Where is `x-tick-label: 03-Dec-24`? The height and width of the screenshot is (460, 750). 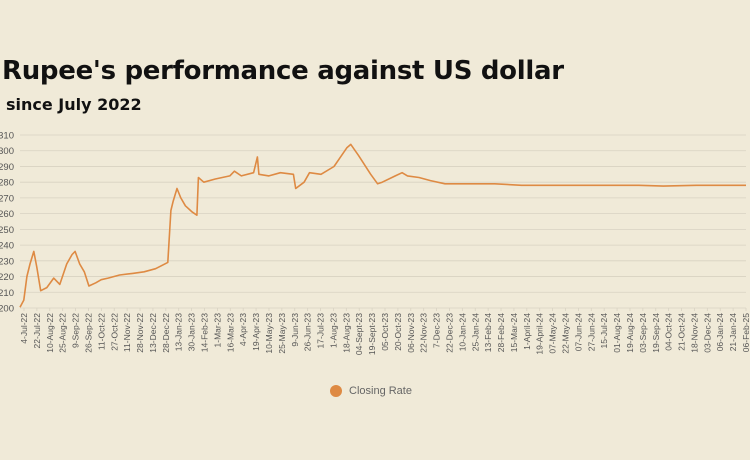 x-tick-label: 03-Dec-24 is located at coordinates (707, 333).